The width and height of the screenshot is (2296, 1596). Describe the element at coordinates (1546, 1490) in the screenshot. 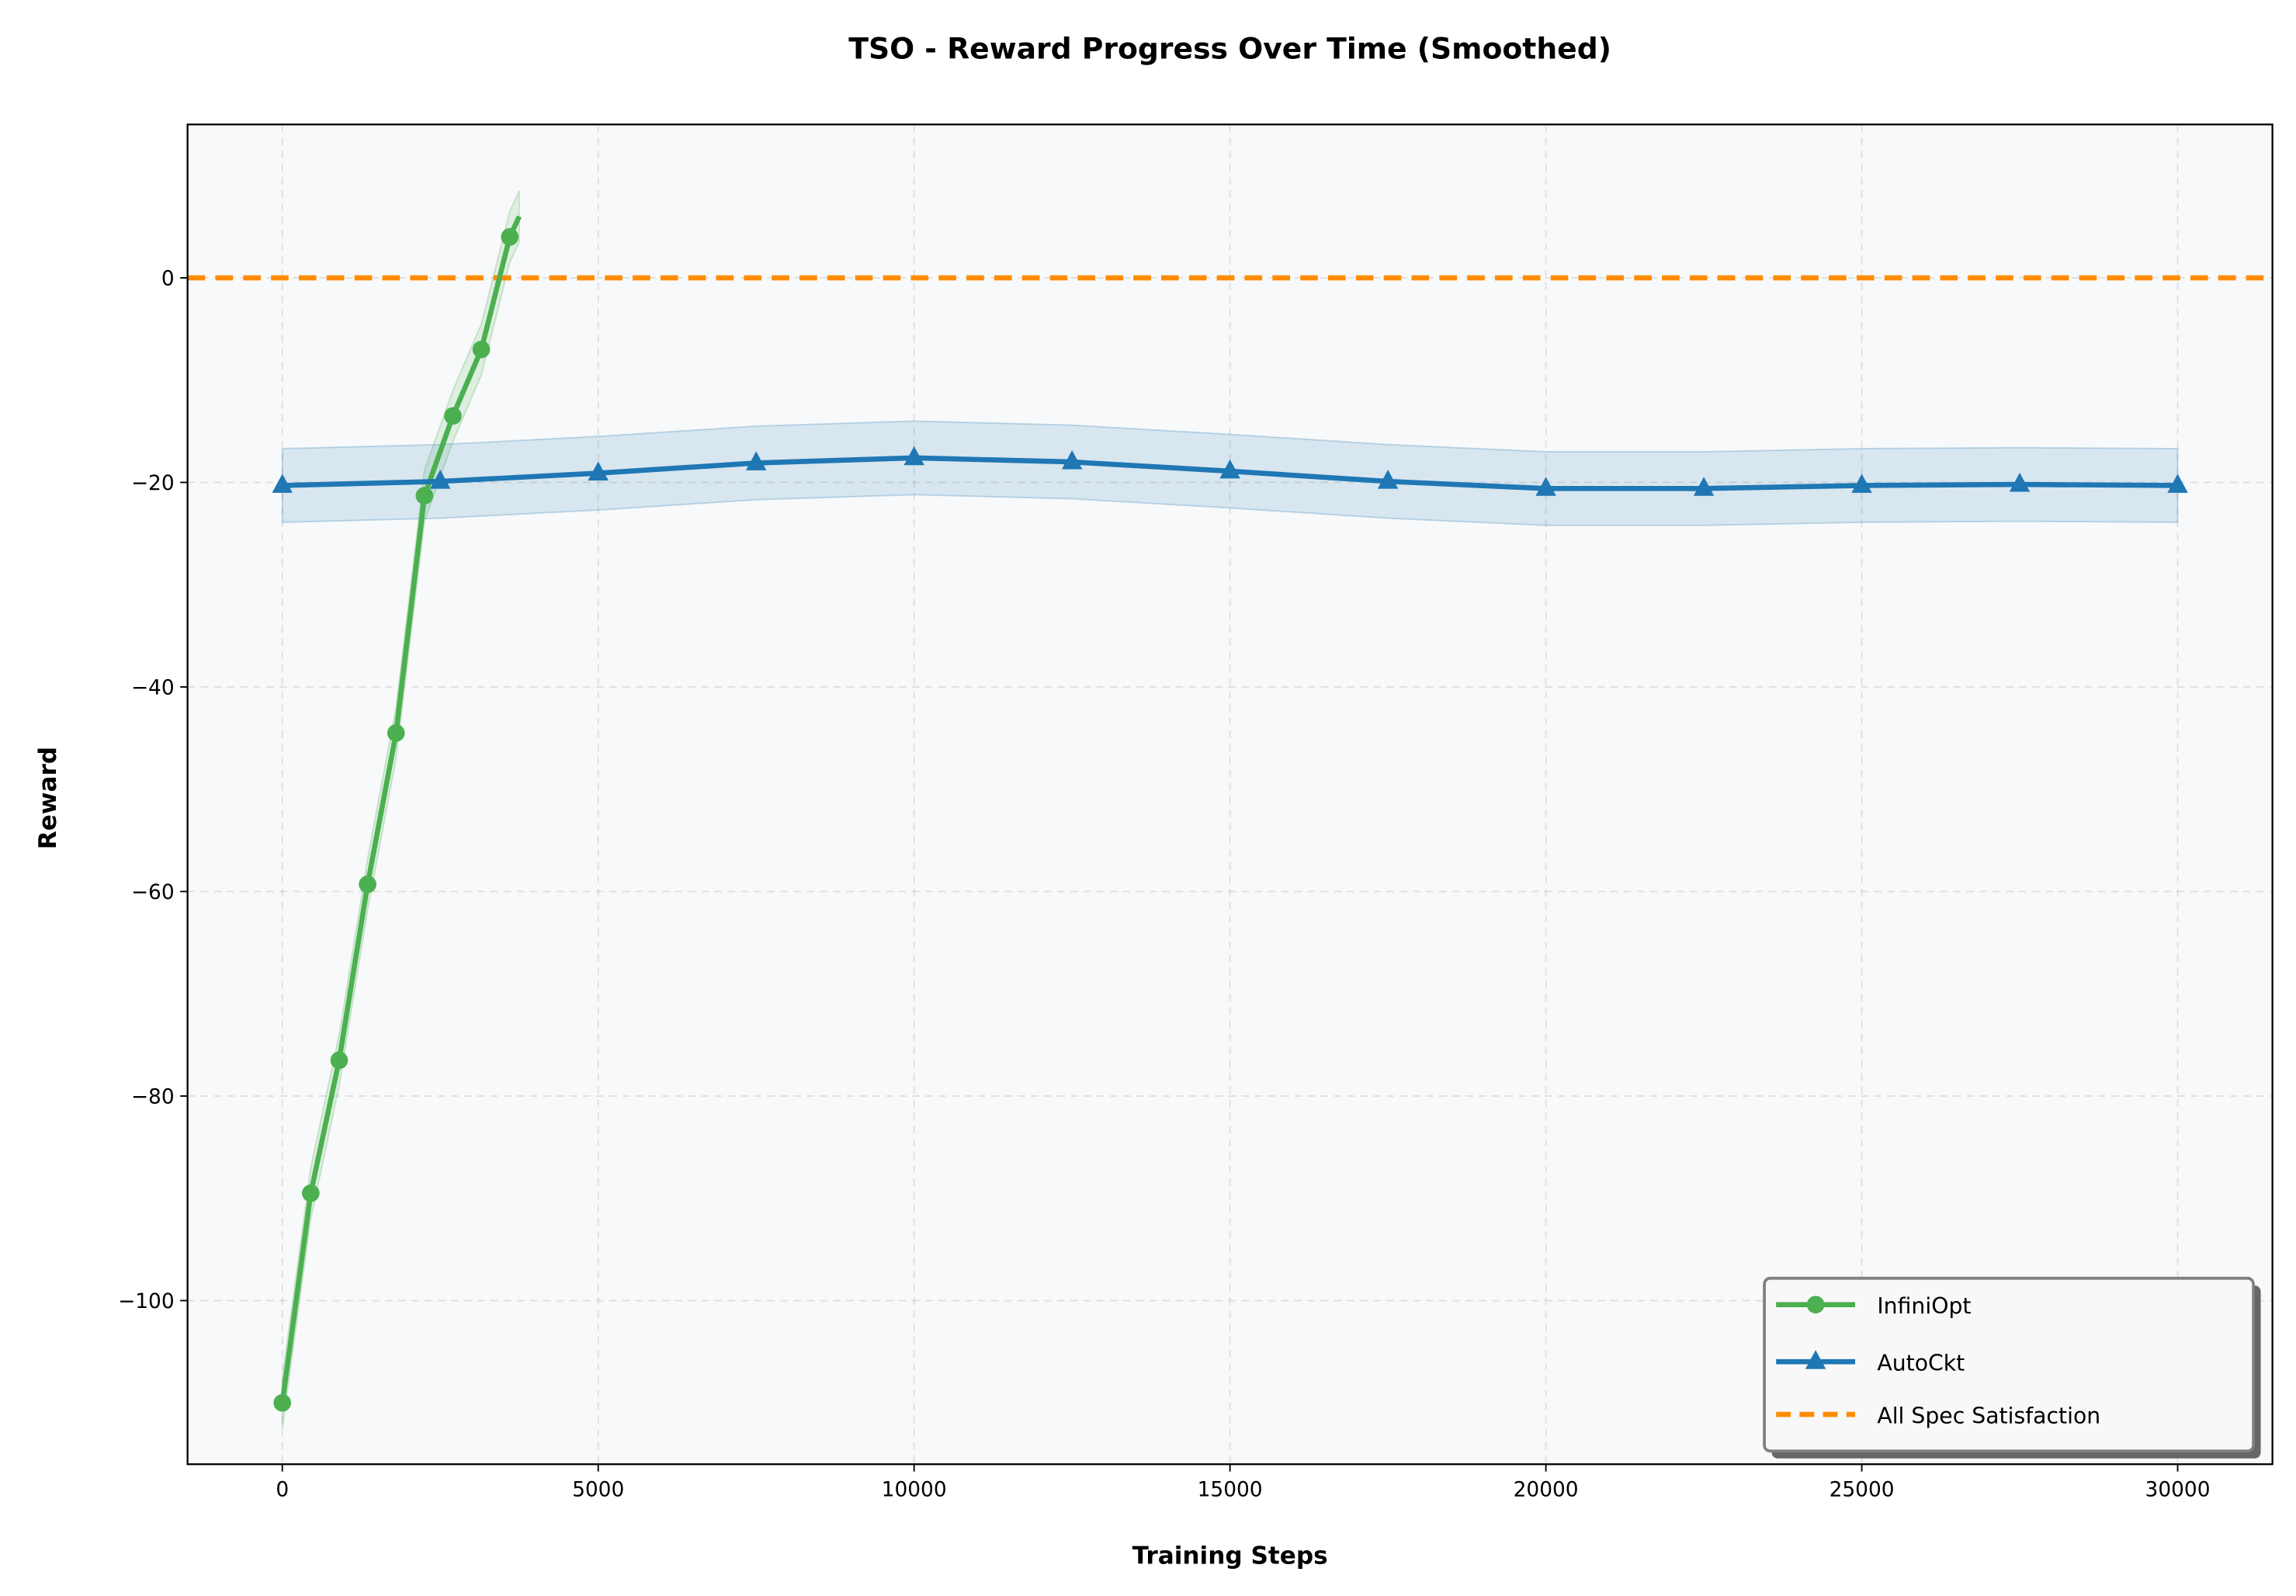

I see `x-tick-label: 20000` at that location.